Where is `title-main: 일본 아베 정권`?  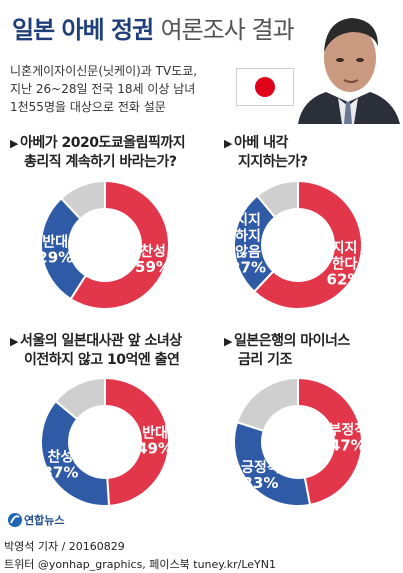
title-main: 일본 아베 정권 is located at coordinates (83, 30).